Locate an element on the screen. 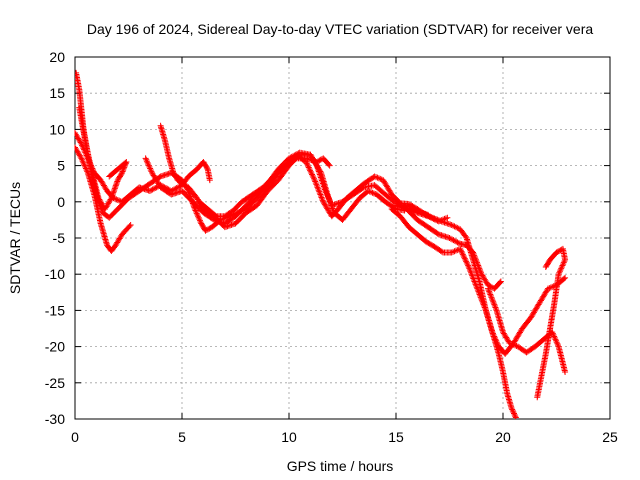  x-tick-label: 25 is located at coordinates (610, 437).